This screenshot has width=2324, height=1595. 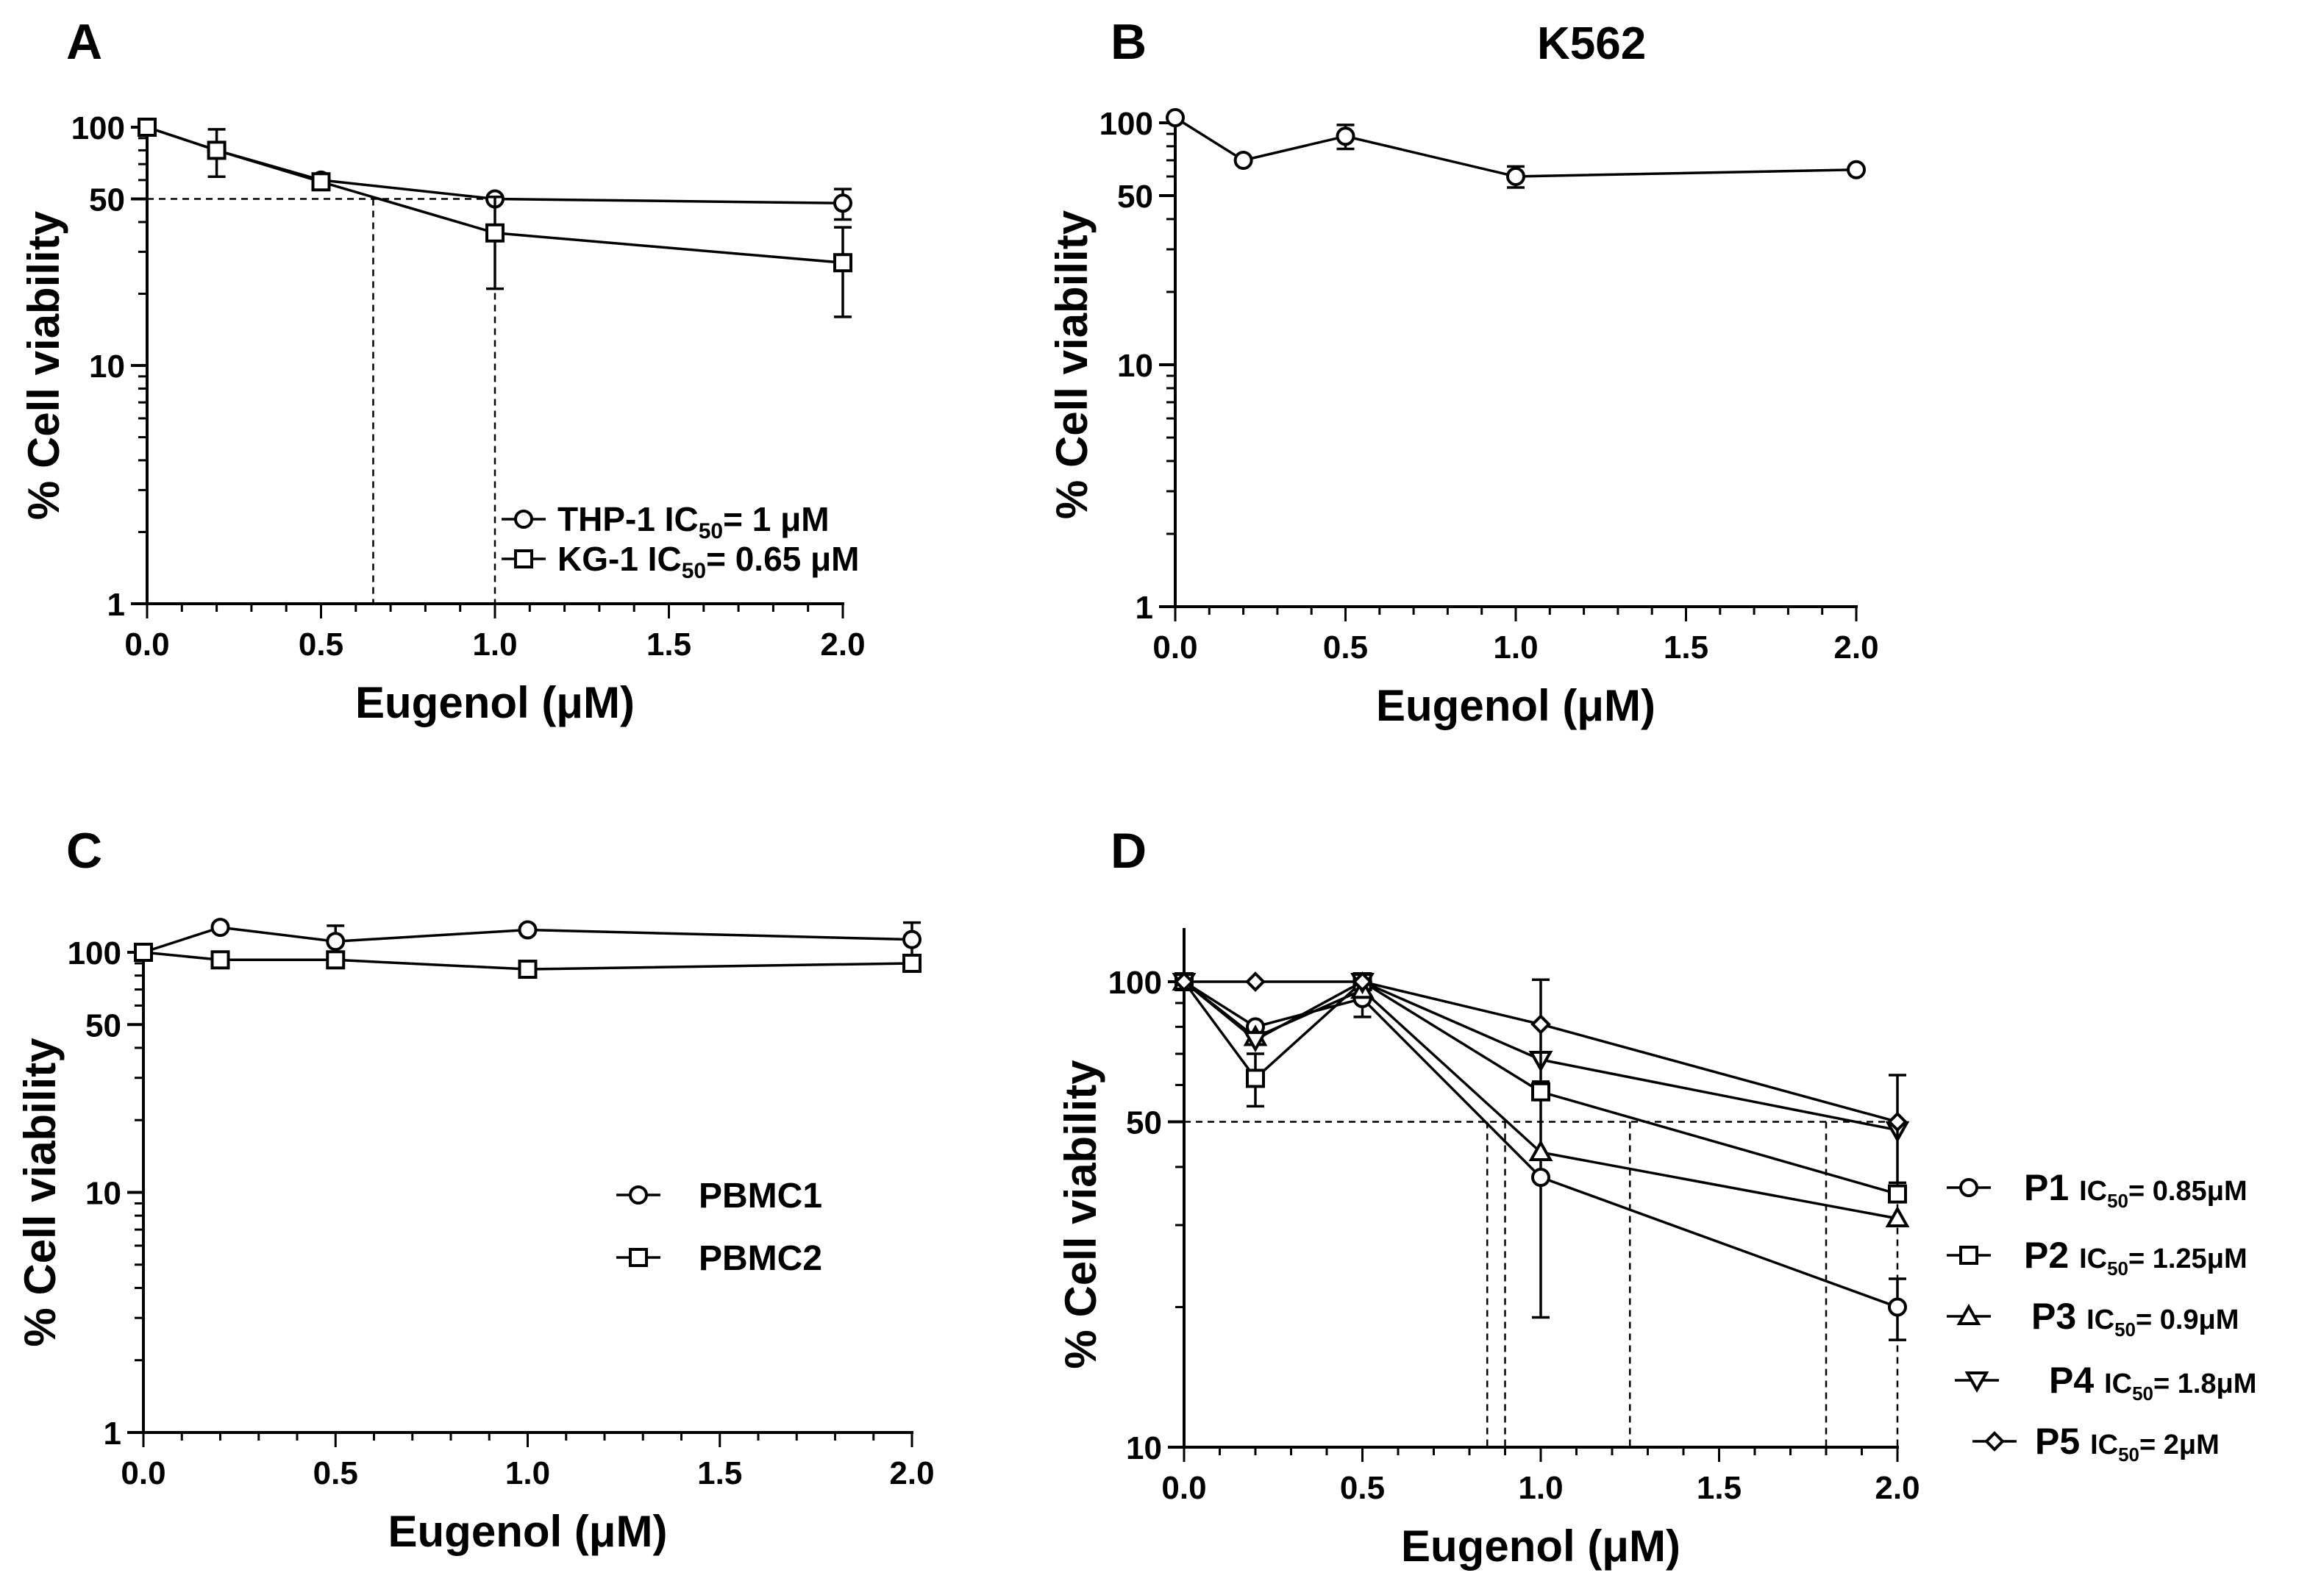 I want to click on panel-b-x-tick-label: 2.0, so click(x=1856, y=648).